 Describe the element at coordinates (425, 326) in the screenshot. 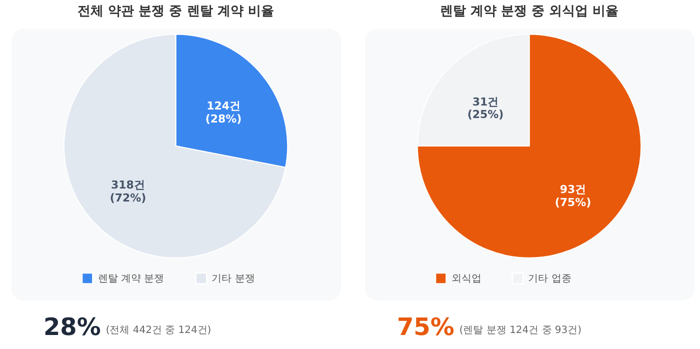

I see `text: 75%` at that location.